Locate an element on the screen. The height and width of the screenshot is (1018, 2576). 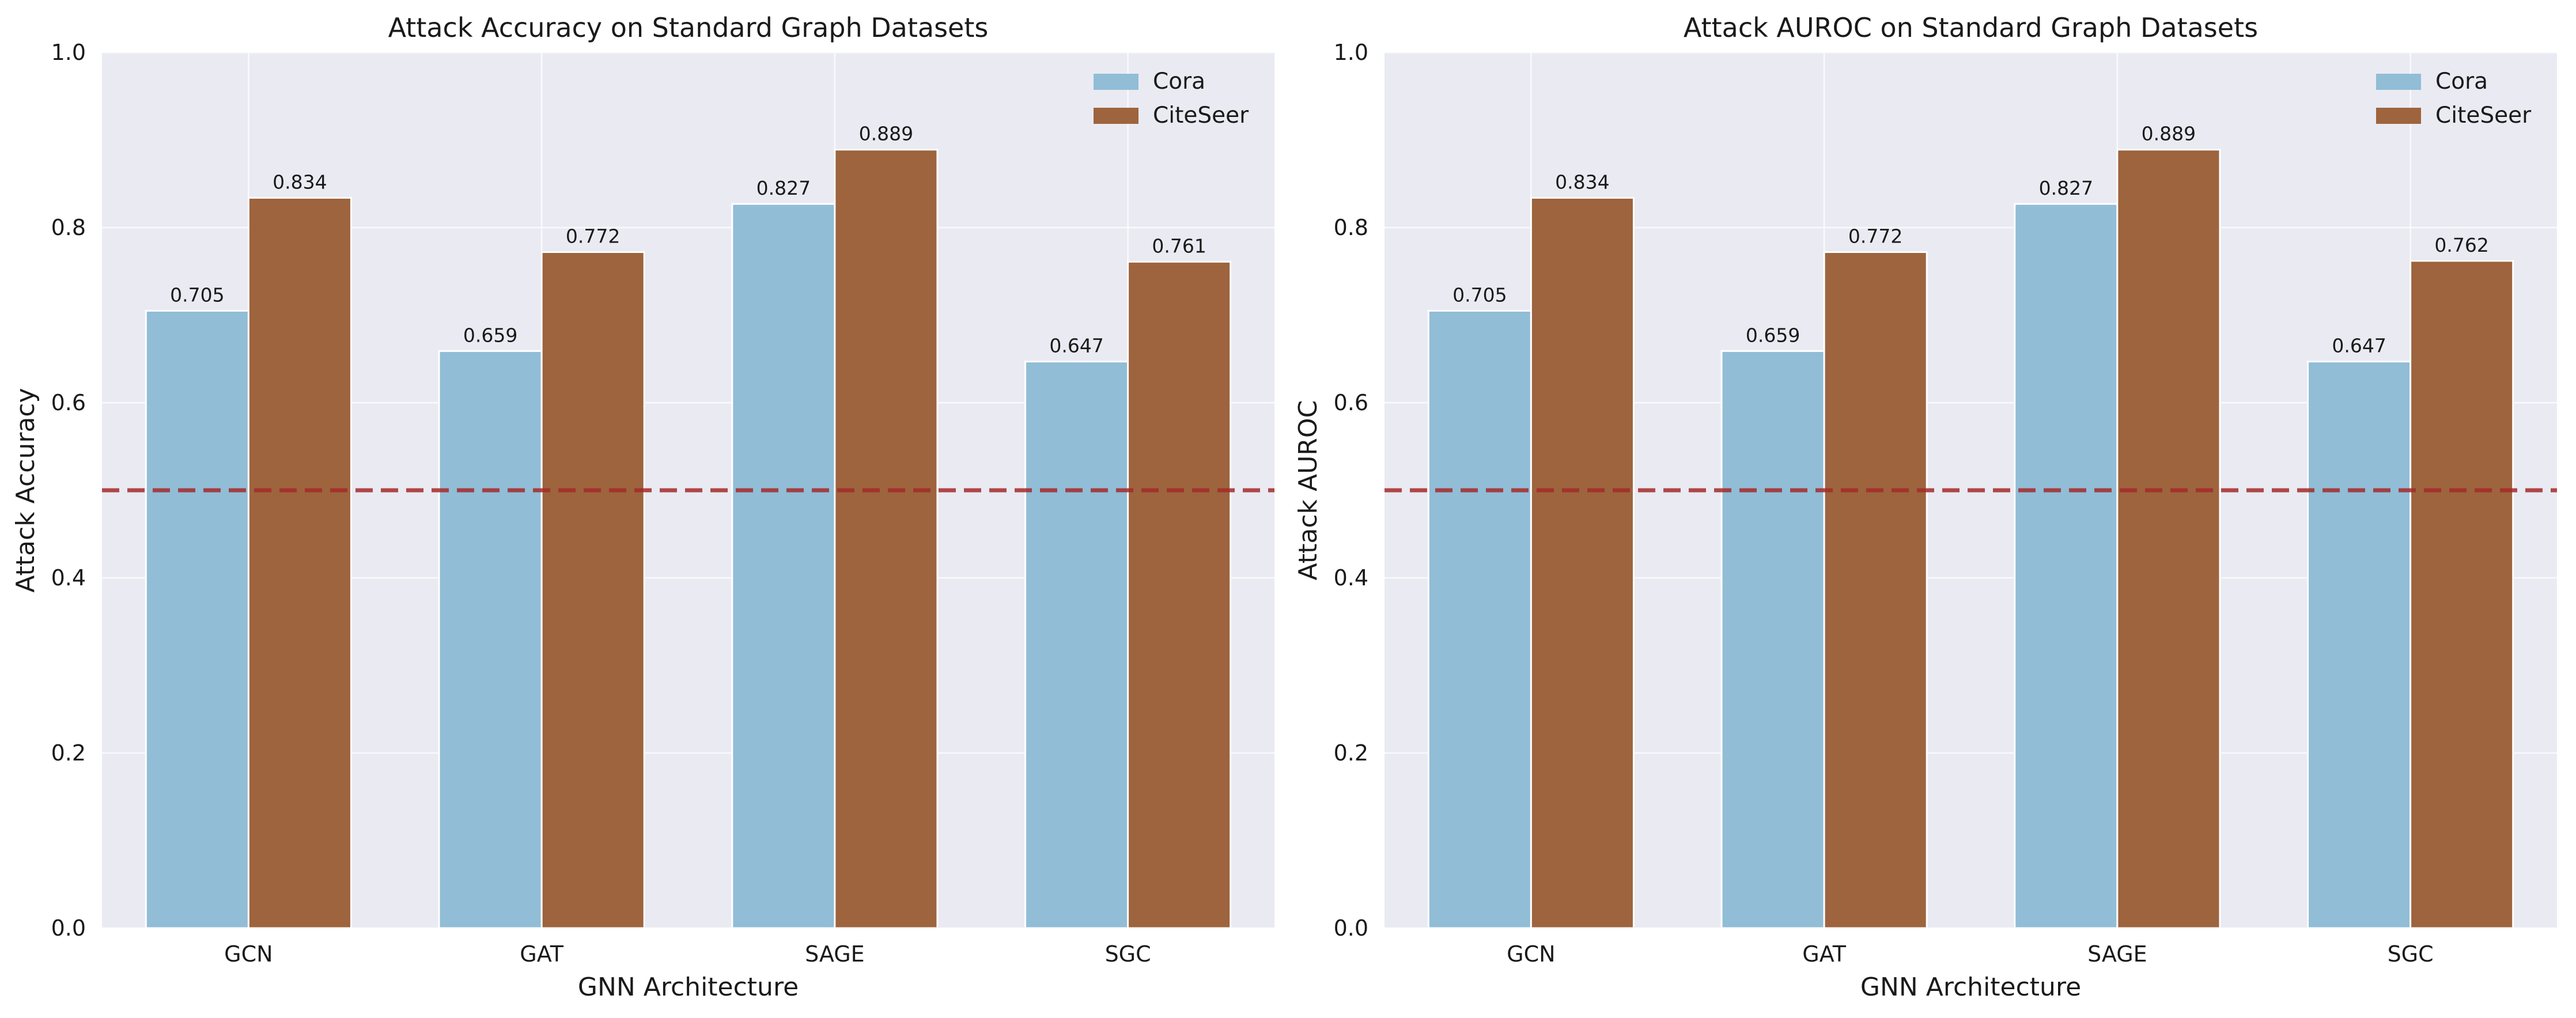
y-axis-label: Attack AUROC is located at coordinates (1308, 490).